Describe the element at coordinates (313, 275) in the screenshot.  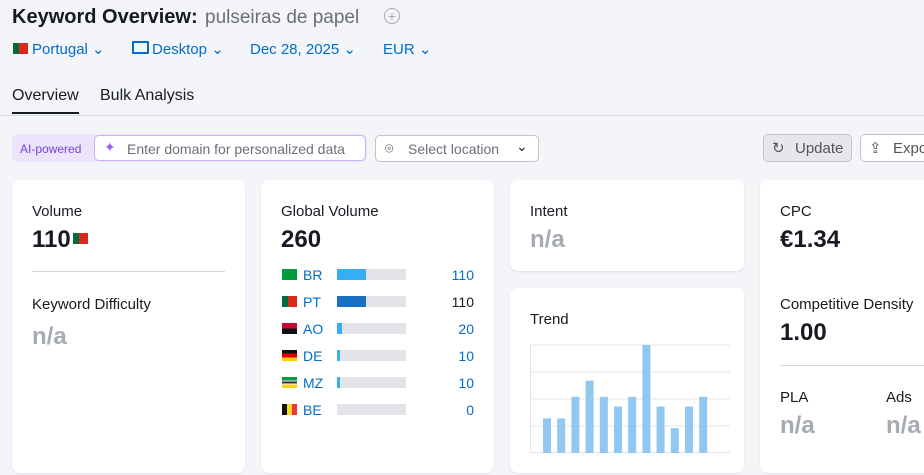
I see `country-code: BR` at that location.